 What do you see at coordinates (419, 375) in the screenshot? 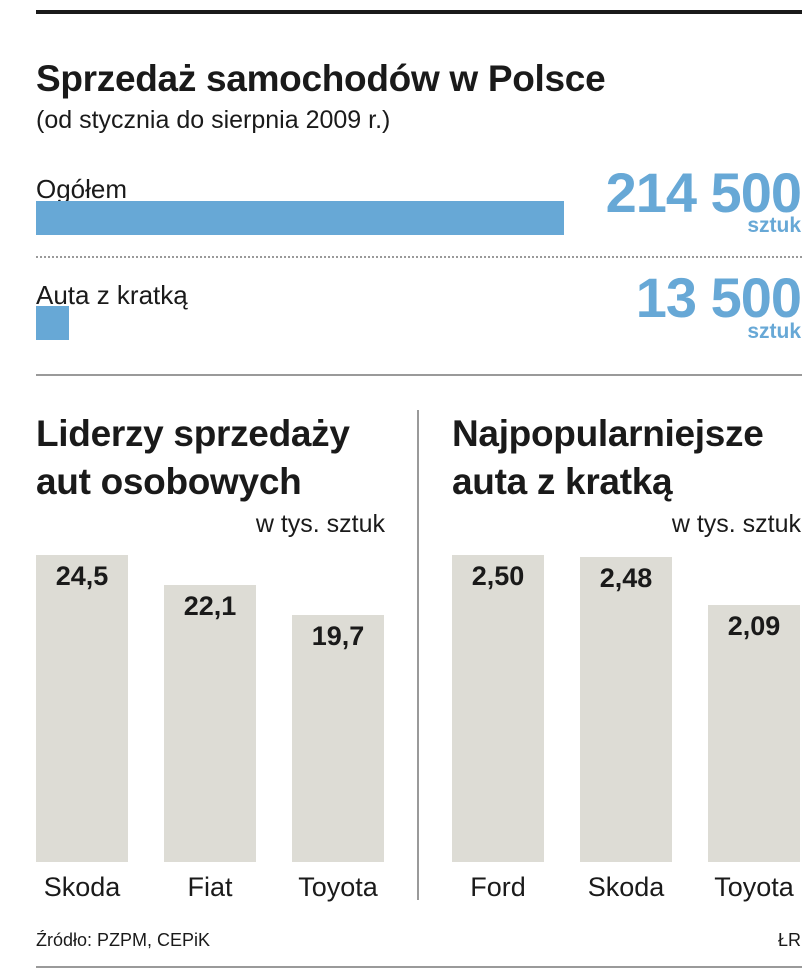
I see `section-divider` at bounding box center [419, 375].